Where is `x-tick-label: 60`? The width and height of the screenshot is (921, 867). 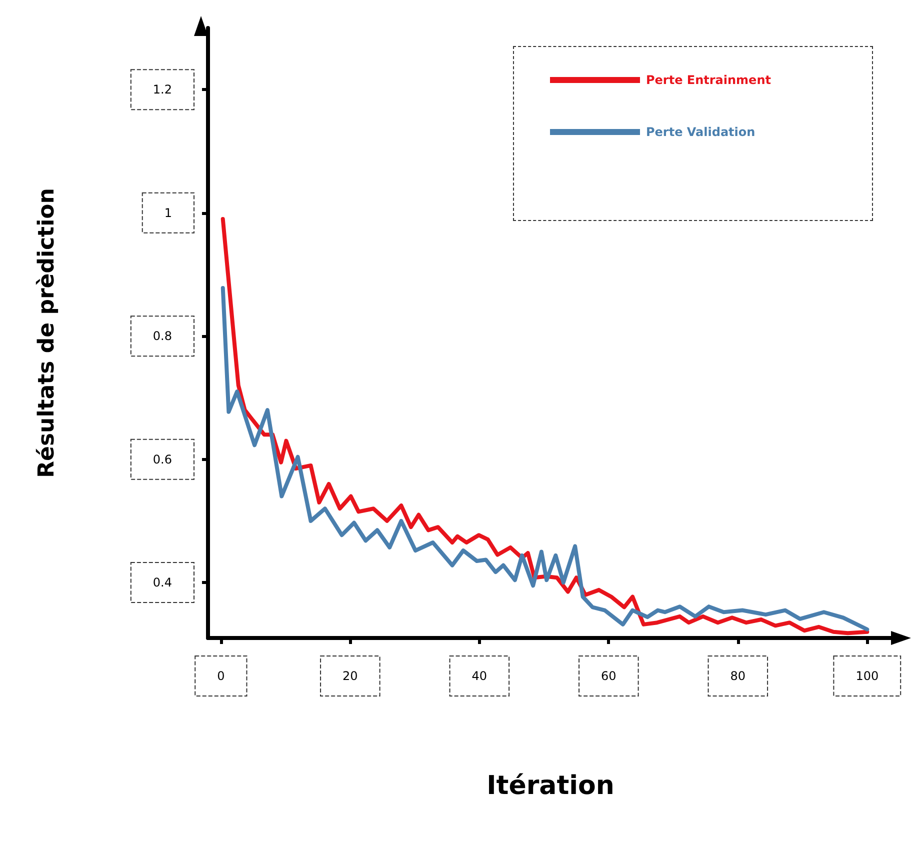
x-tick-label: 60 is located at coordinates (608, 676).